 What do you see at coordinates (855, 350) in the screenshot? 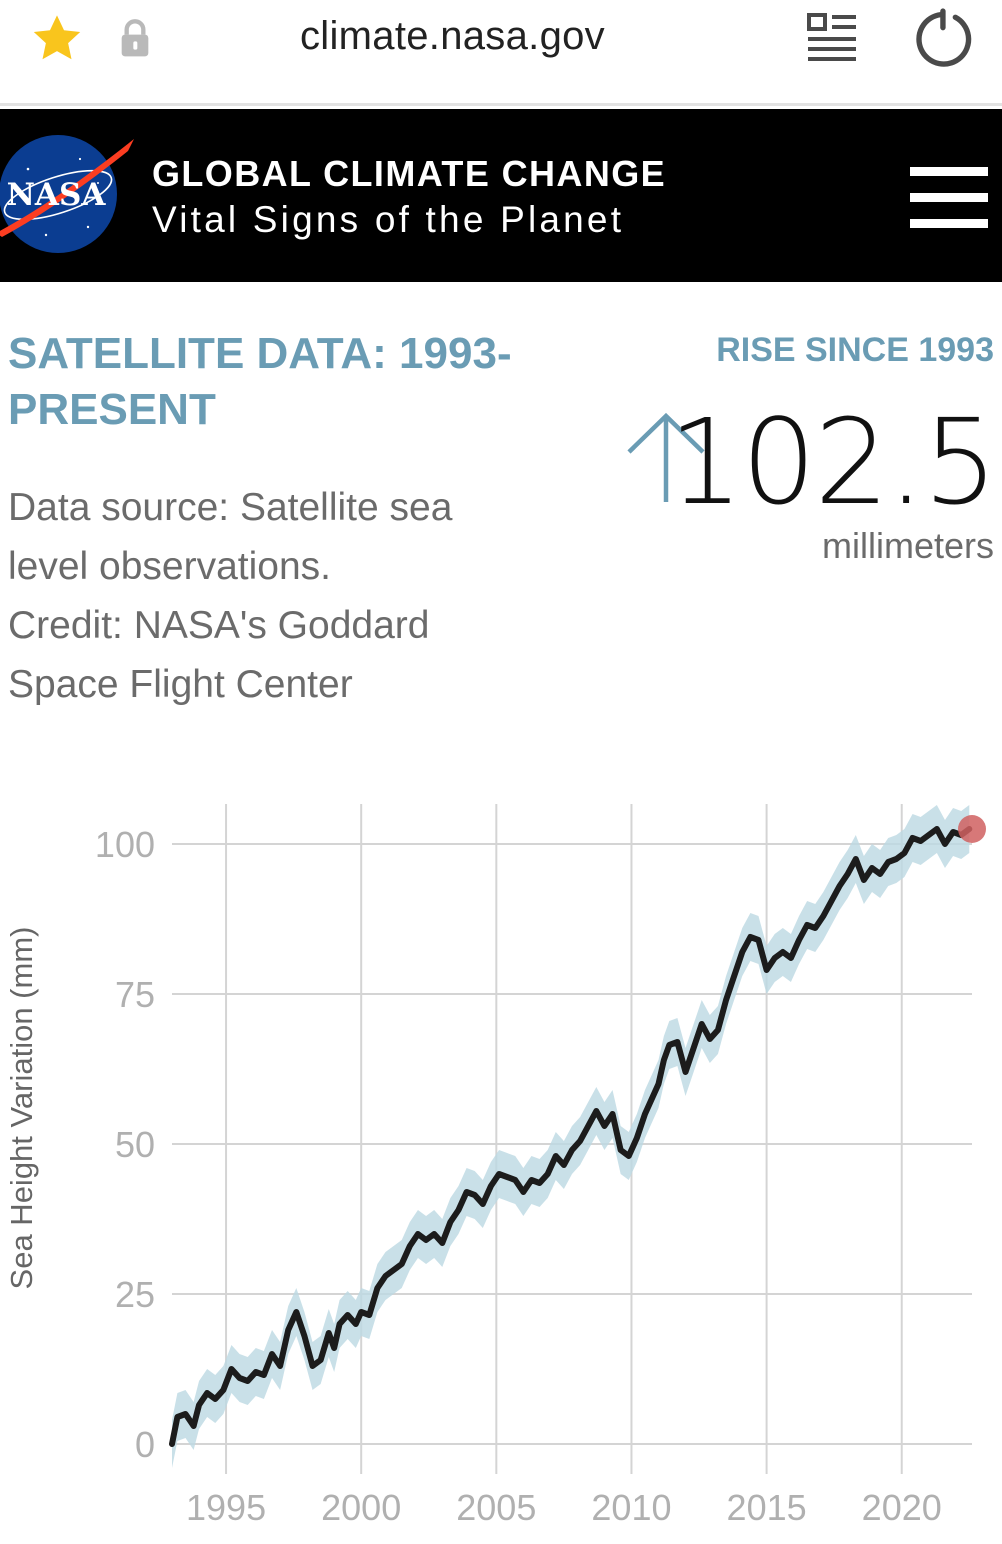
I see `rise-label: RISE SINCE 1993` at bounding box center [855, 350].